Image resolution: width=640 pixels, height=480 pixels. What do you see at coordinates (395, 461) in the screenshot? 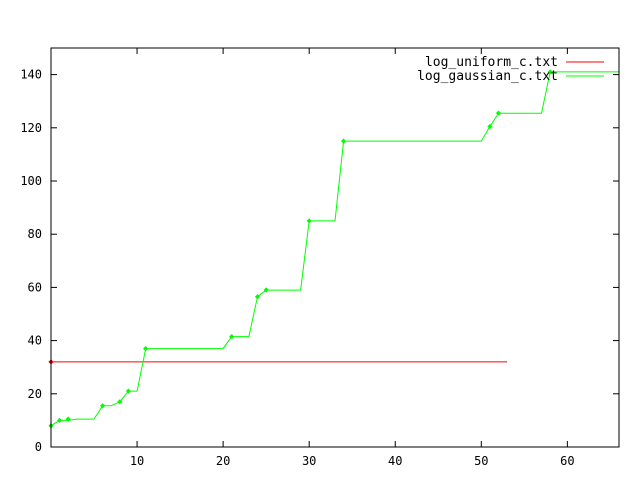
I see `x-tick-label: 40` at bounding box center [395, 461].